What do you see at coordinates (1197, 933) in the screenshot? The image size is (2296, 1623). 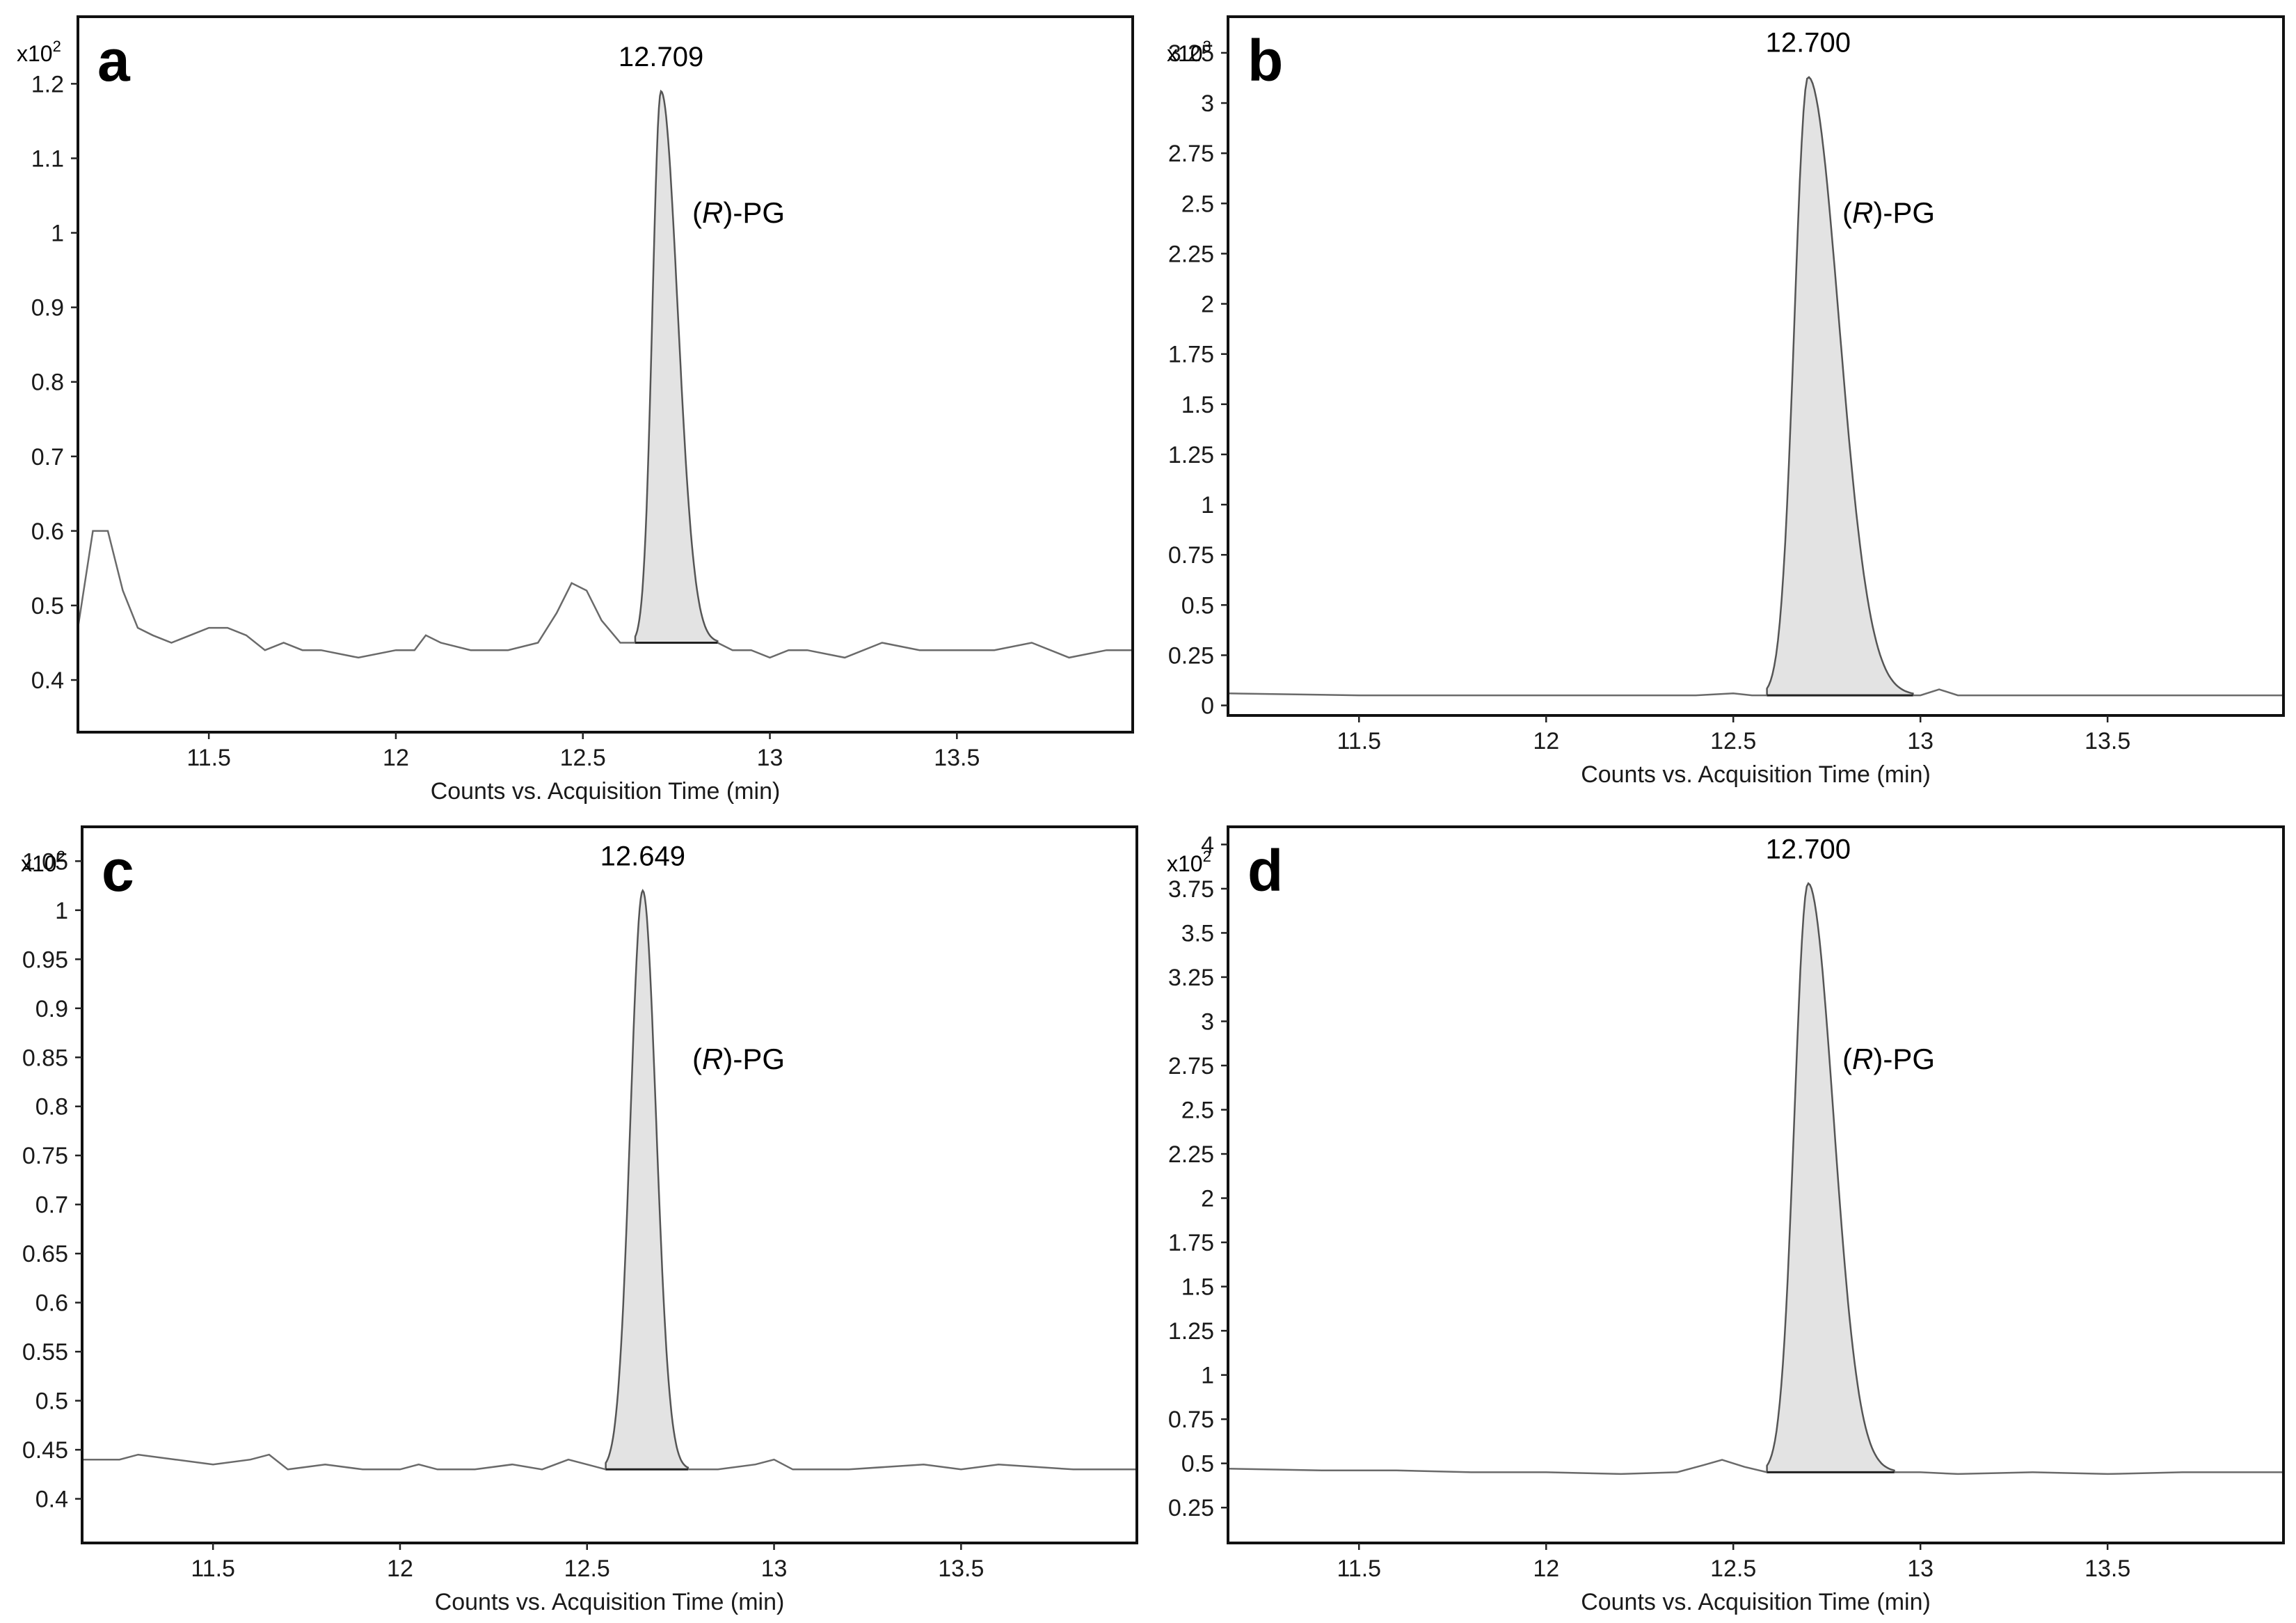 I see `y-tick-label: 3.5` at bounding box center [1197, 933].